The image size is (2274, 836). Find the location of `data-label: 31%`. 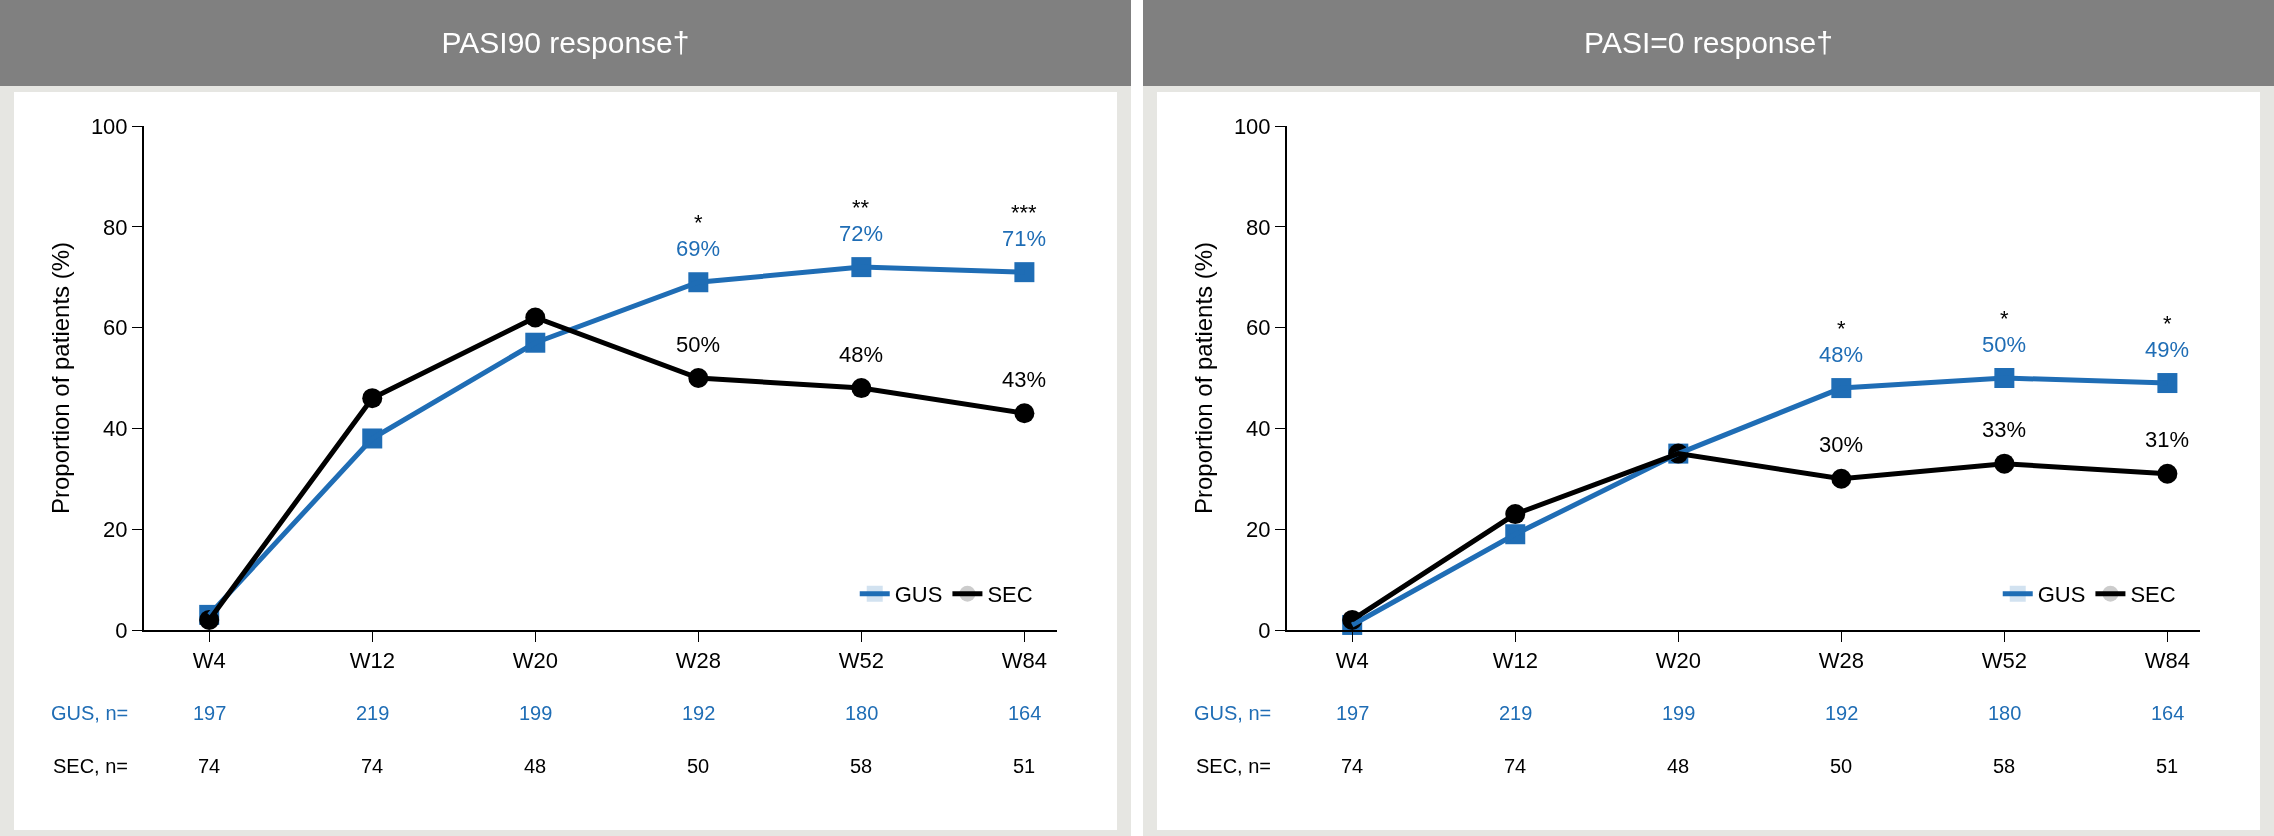

data-label: 31% is located at coordinates (2167, 439).